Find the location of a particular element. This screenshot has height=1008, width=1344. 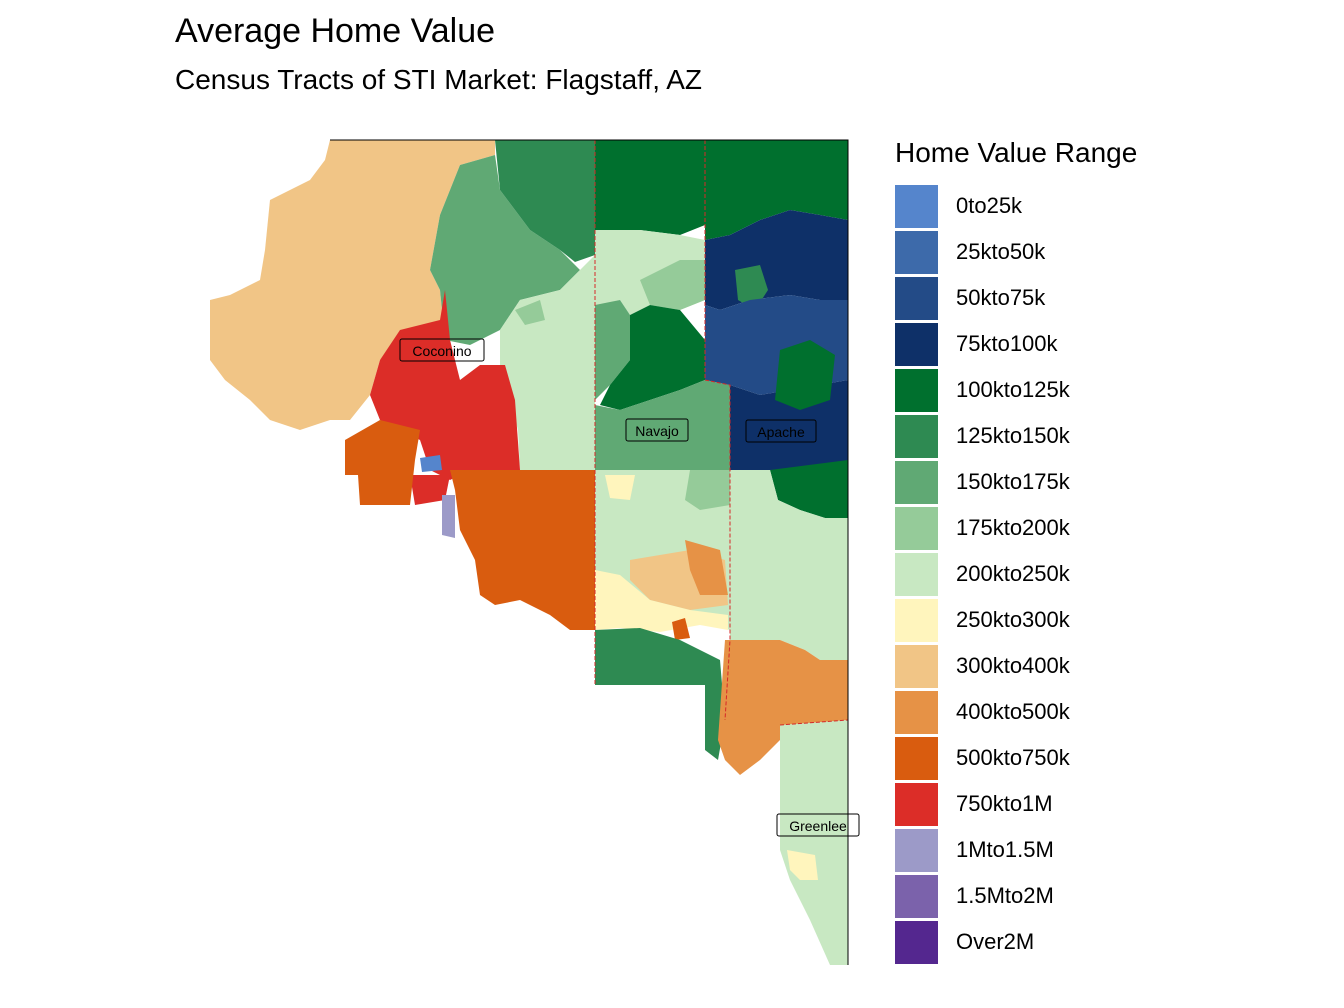

tract-coconino-north is located at coordinates (505, 250).